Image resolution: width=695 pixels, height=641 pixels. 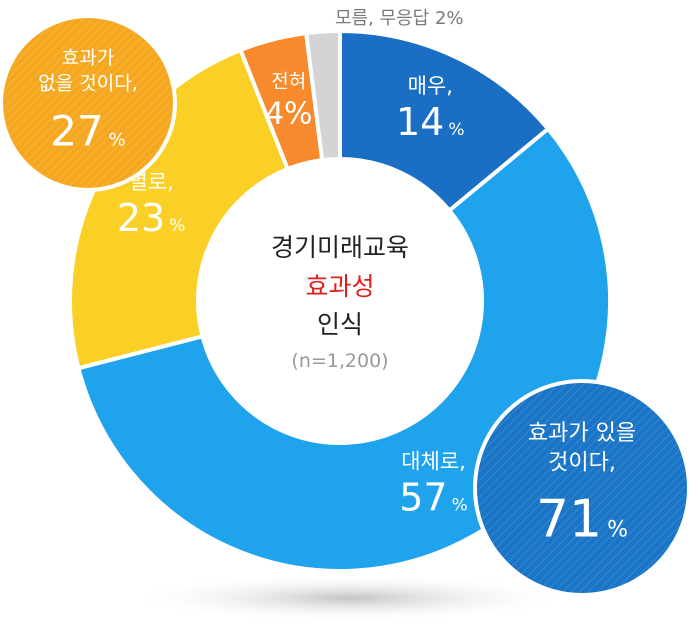 I want to click on slice-mostly-label: 대체로,, so click(x=433, y=462).